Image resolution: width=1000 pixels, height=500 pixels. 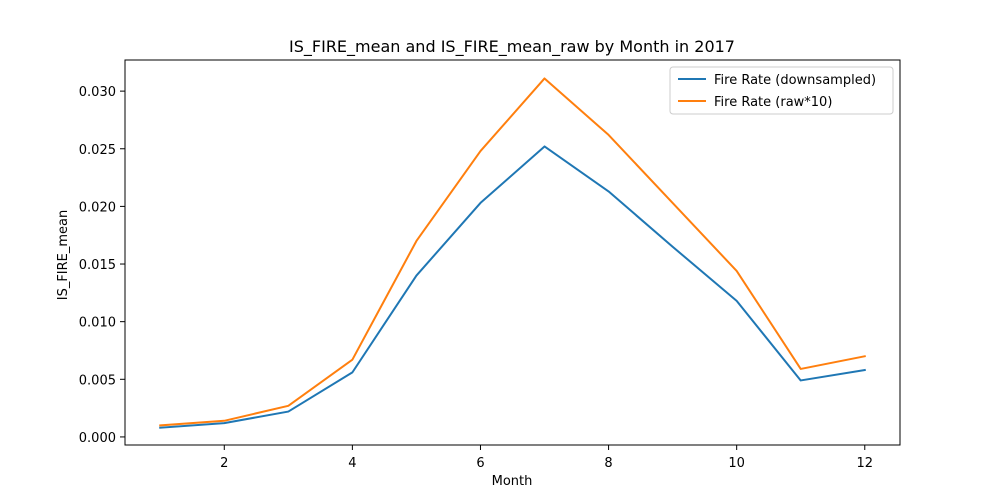 I want to click on y-tick-label: 0.015, so click(x=97, y=265).